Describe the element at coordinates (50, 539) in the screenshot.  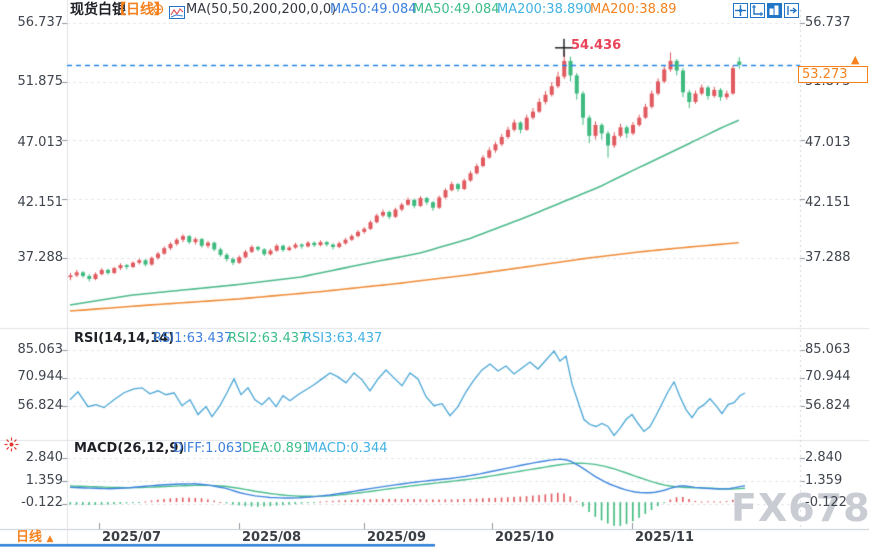
I see `chevron-up-icon: ▲` at that location.